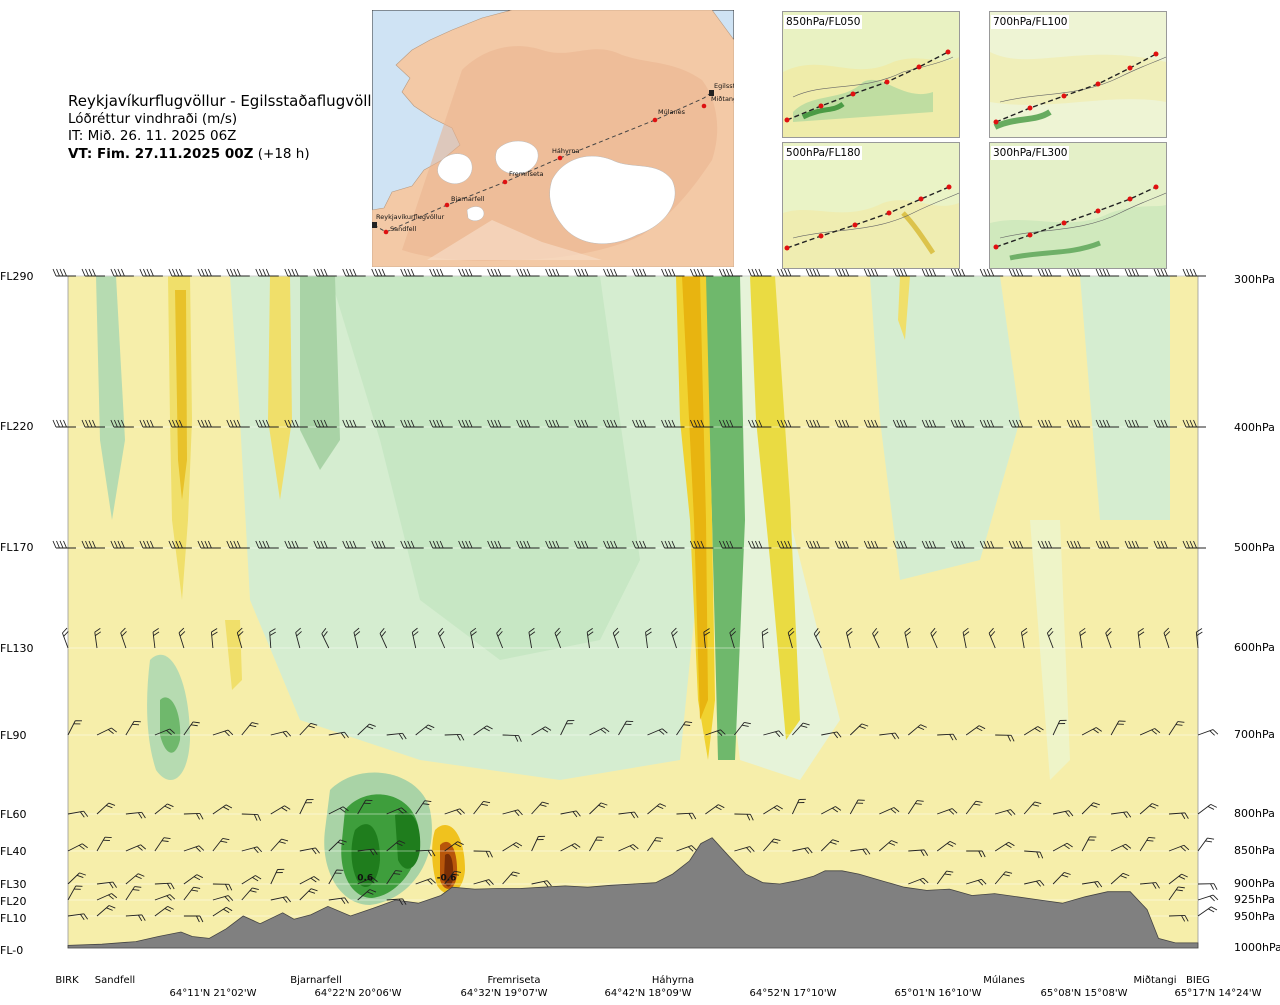 The width and height of the screenshot is (1280, 1005). I want to click on hpa-label: 300hPa, so click(1254, 279).